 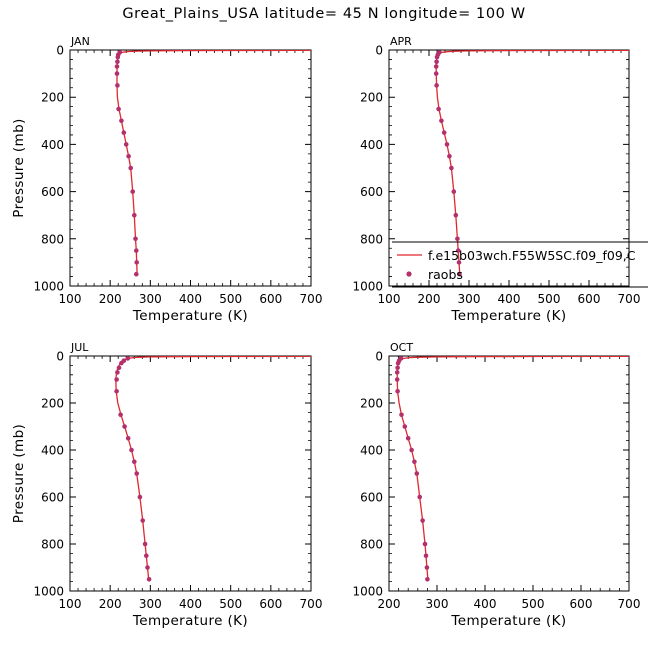 What do you see at coordinates (409, 274) in the screenshot?
I see `legend-marker-swatch` at bounding box center [409, 274].